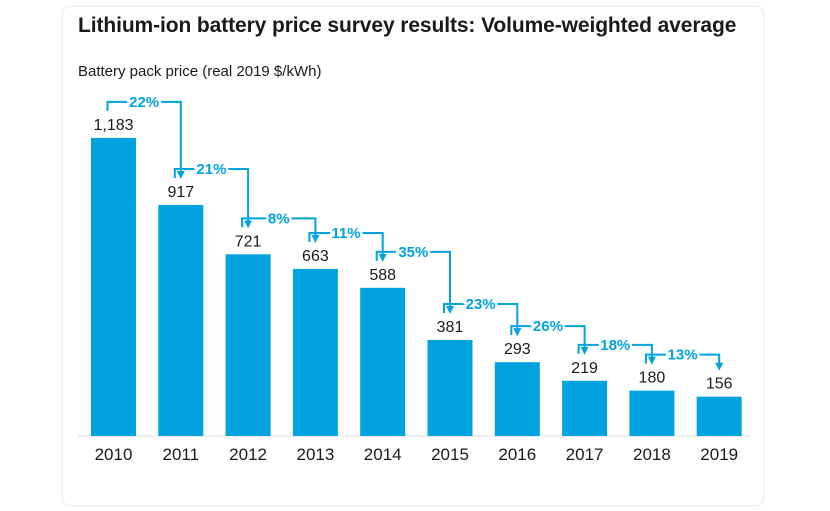 Image resolution: width=830 pixels, height=511 pixels. Describe the element at coordinates (347, 246) in the screenshot. I see `change-arrow-2013-2014` at that location.